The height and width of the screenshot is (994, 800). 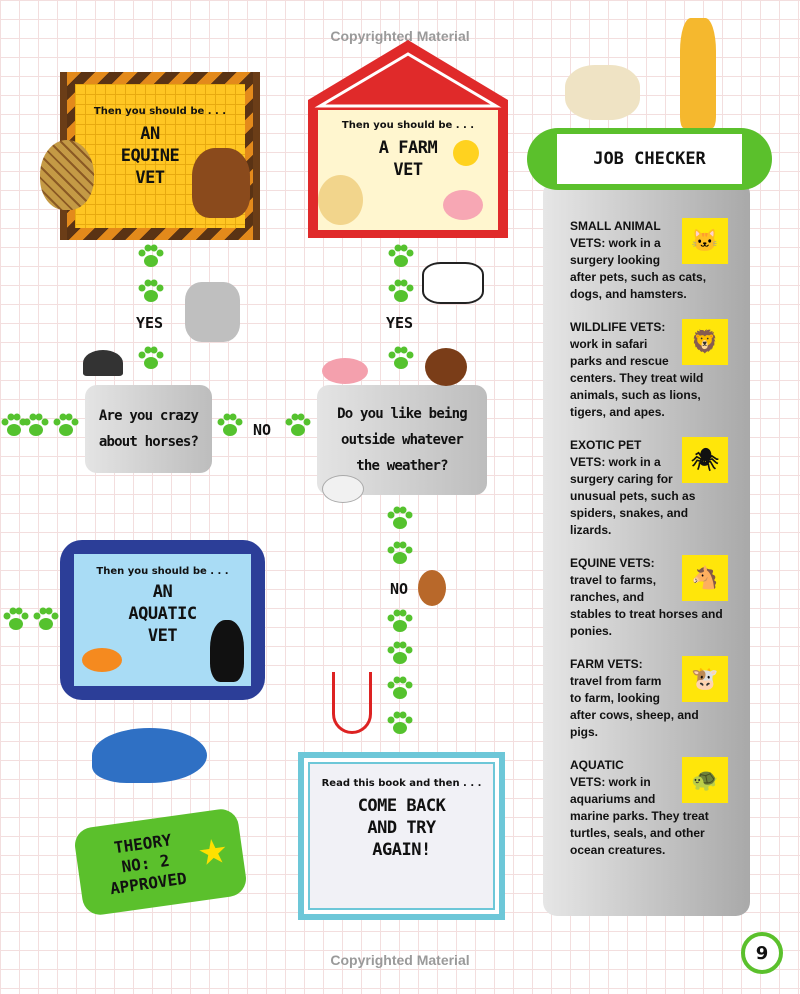 What do you see at coordinates (408, 170) in the screenshot?
I see `farm-title-2: VET` at bounding box center [408, 170].